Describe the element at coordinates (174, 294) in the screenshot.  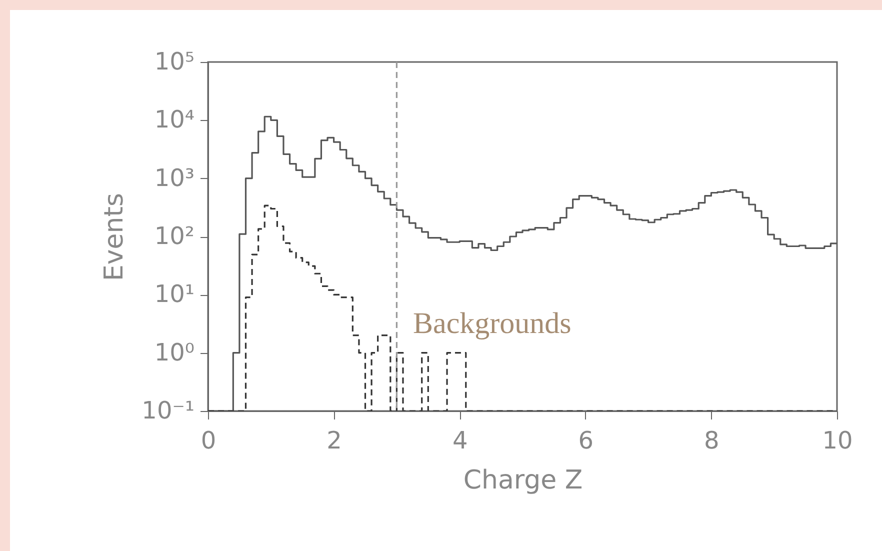
I see `y-tick-label: 10¹` at that location.